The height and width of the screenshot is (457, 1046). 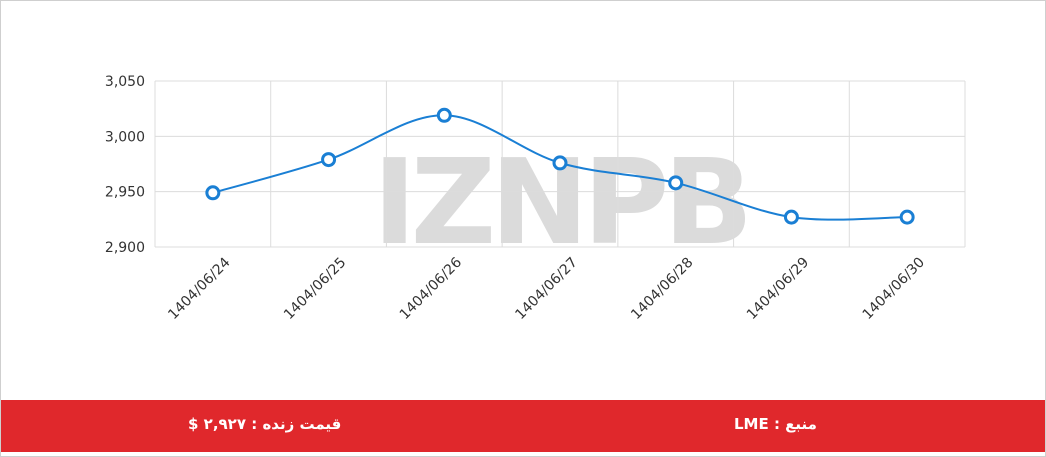 I want to click on y-tick-label: 2,900, so click(x=125, y=248).